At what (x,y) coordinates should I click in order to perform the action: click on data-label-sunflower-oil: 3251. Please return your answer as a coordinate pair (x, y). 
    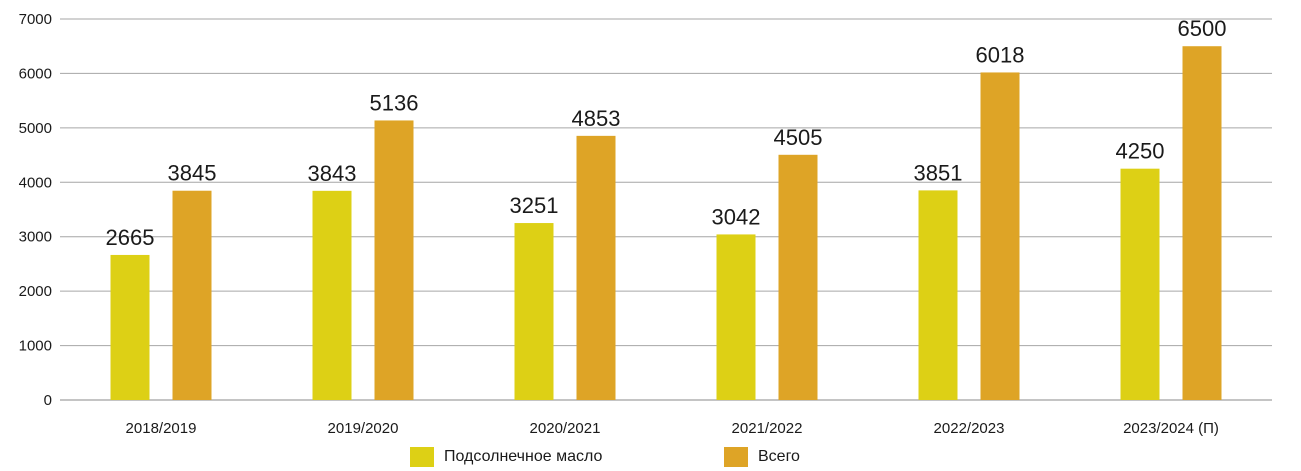
    Looking at the image, I should click on (534, 205).